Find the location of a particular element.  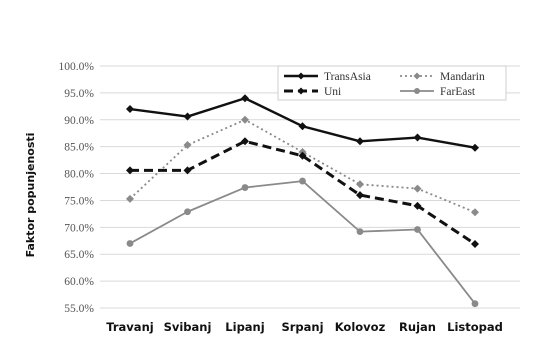

legend-item-transasia: TransAsia is located at coordinates (327, 77).